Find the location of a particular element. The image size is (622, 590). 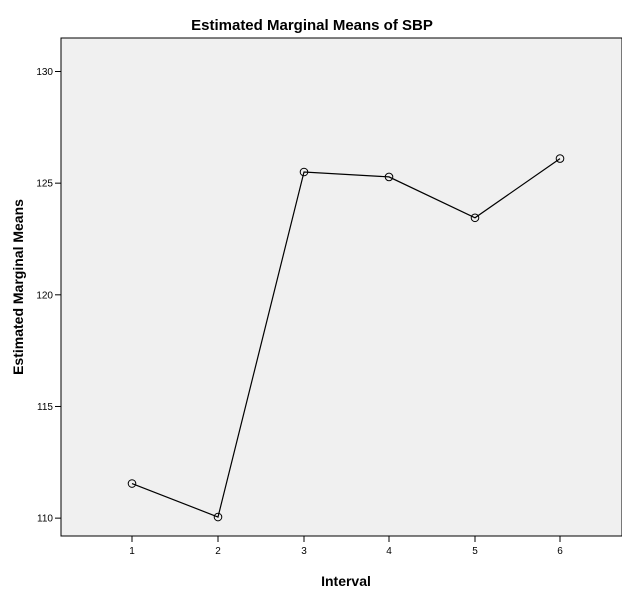

y-tick-label: 120 is located at coordinates (44, 295).